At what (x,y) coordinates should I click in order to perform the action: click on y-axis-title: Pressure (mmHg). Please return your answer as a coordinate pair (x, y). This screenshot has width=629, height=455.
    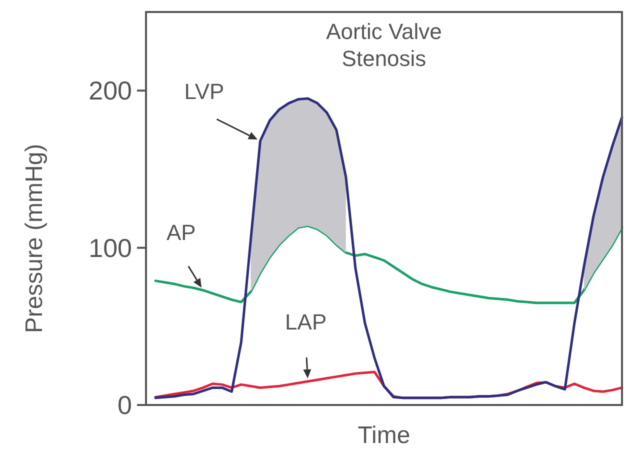
    Looking at the image, I should click on (34, 239).